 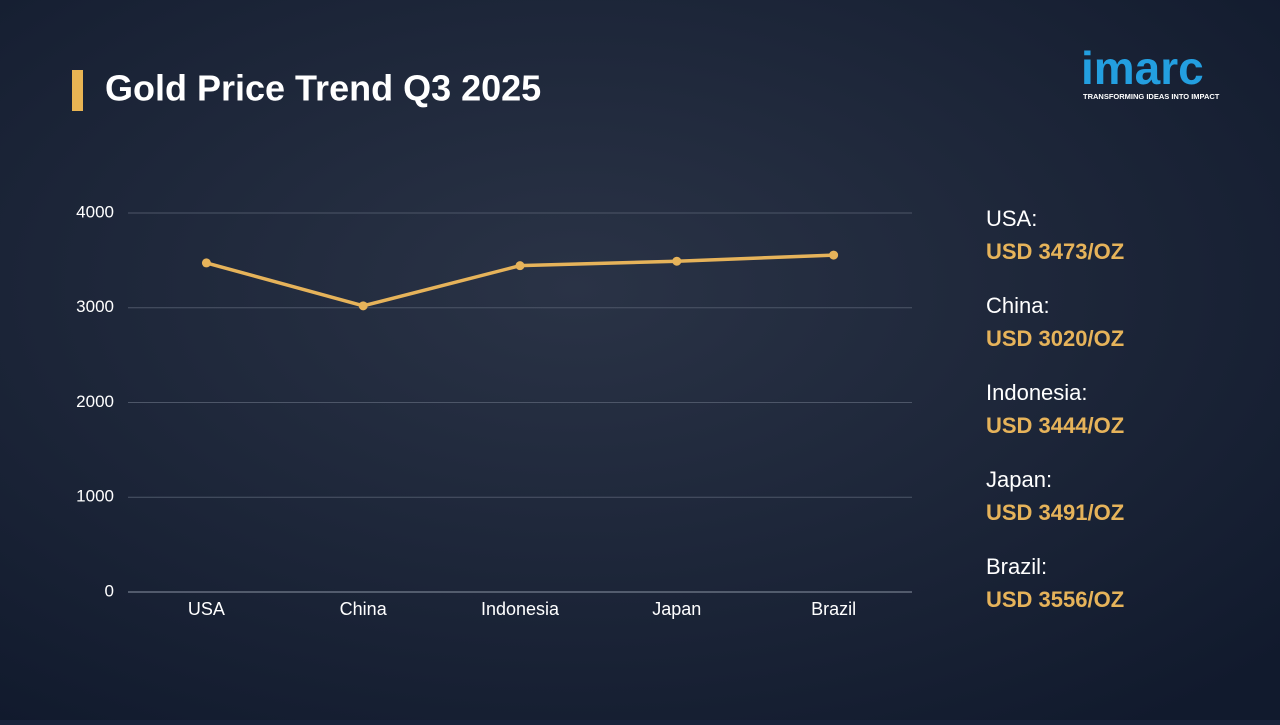 What do you see at coordinates (95, 211) in the screenshot?
I see `y-tick-label: 4000` at bounding box center [95, 211].